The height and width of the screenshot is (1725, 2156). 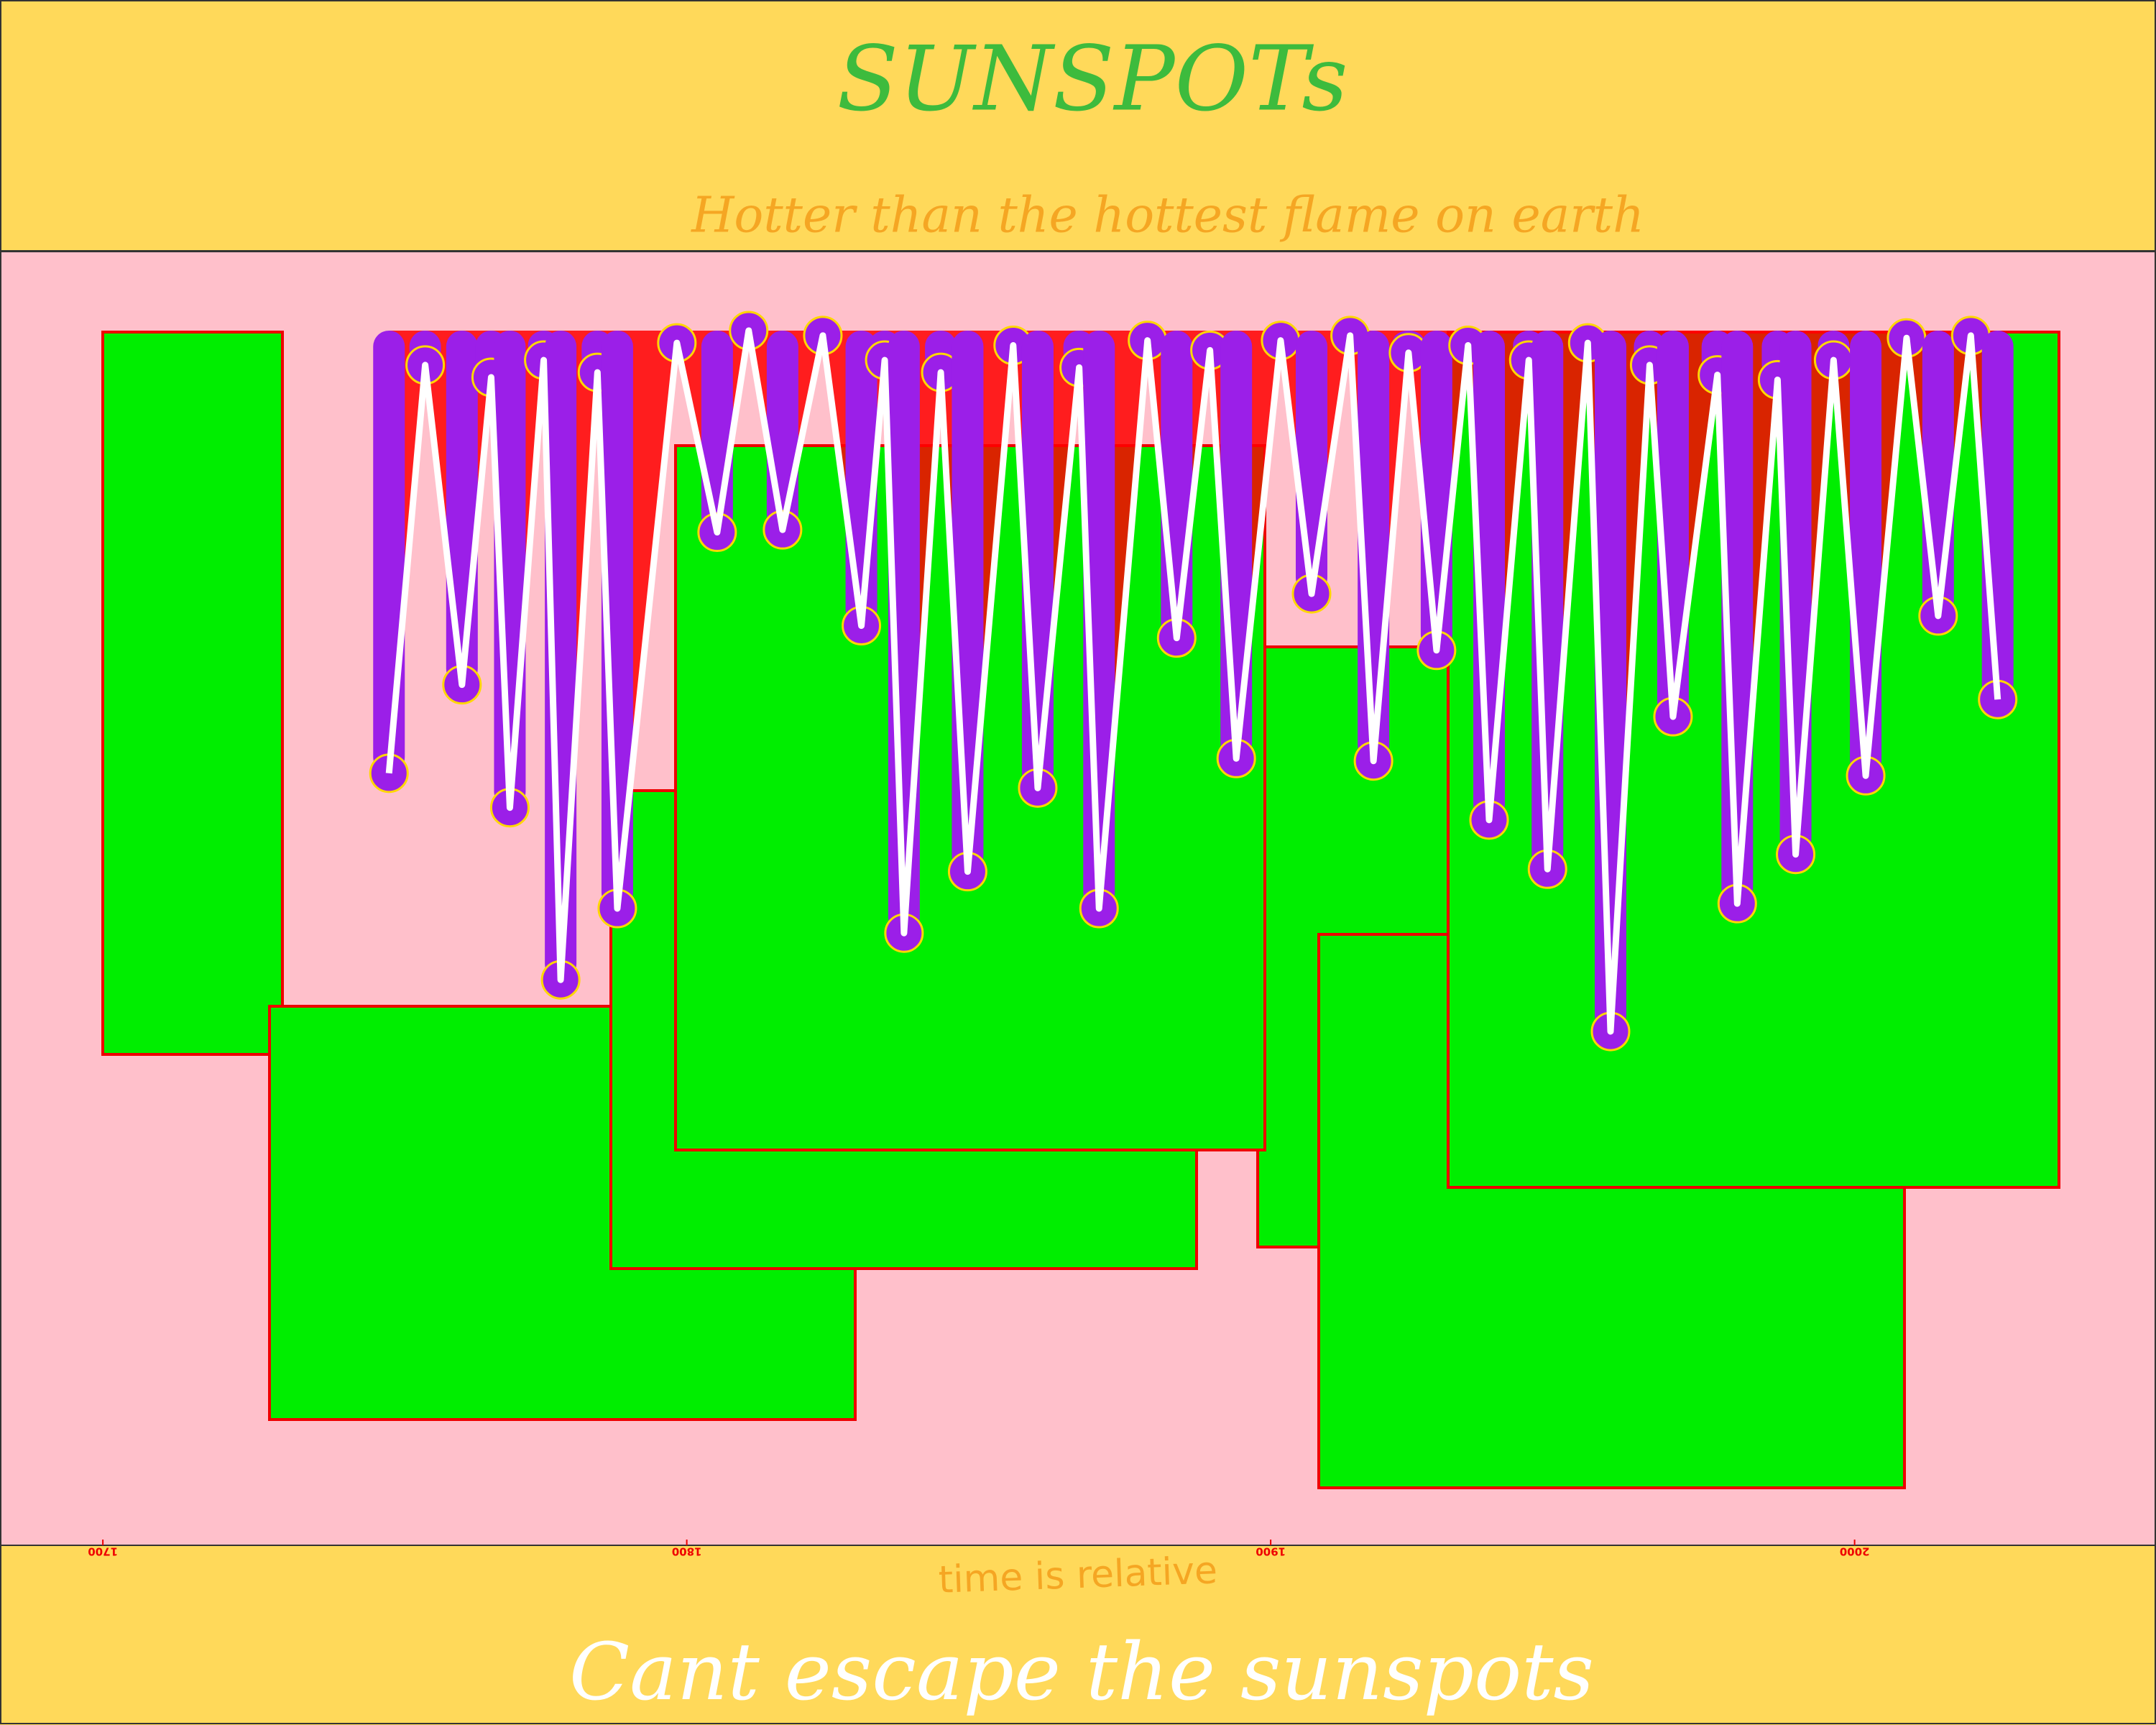 I want to click on chart-title: SUNSPOTs, so click(x=1093, y=79).